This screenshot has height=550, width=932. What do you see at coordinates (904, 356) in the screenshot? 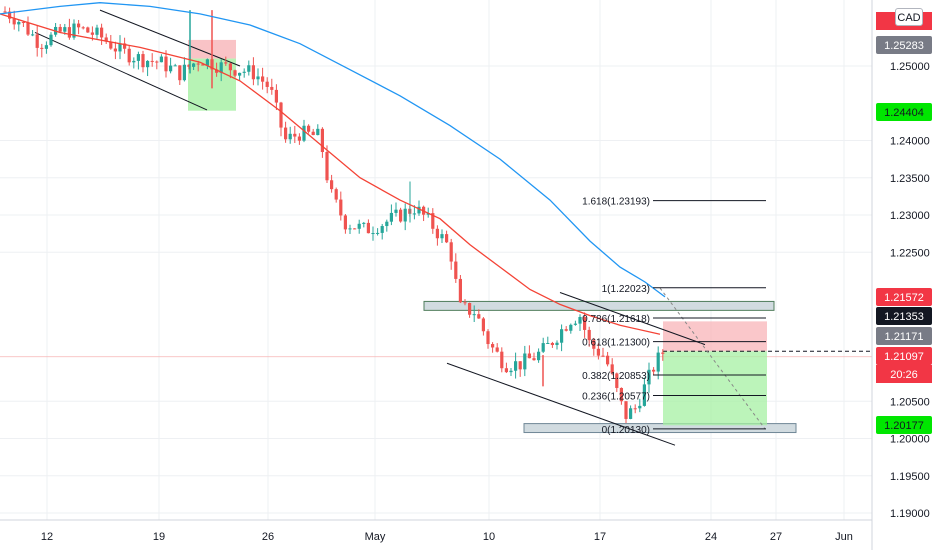
I see `price-label-bg-last` at bounding box center [904, 356].